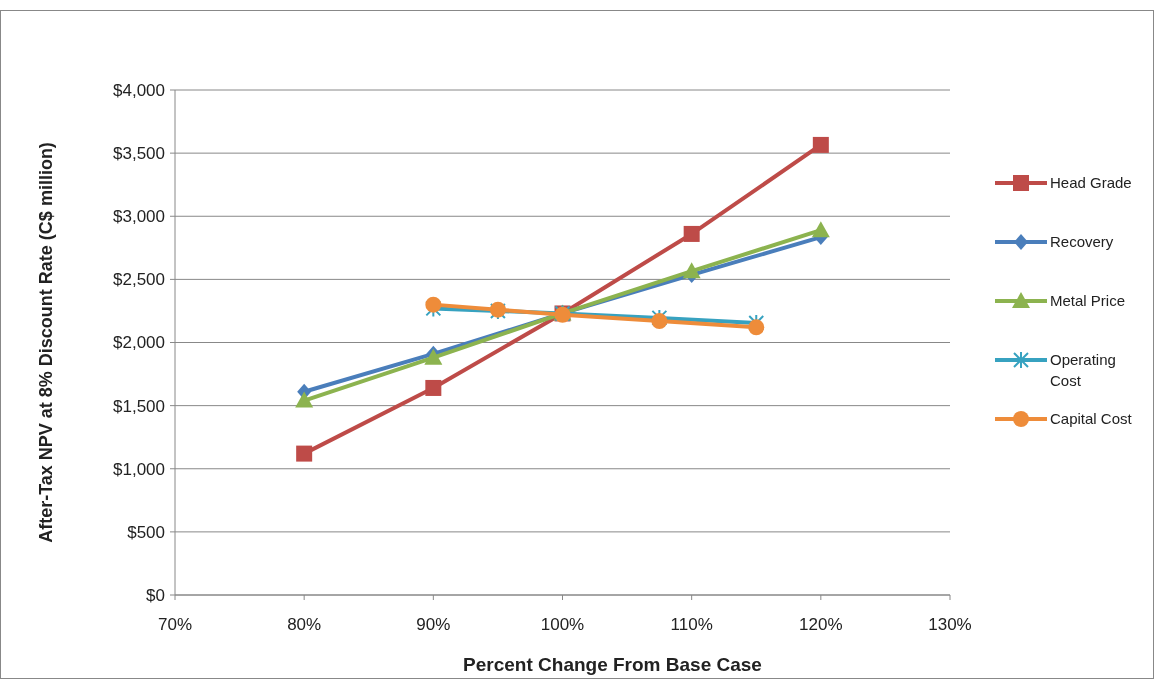  Describe the element at coordinates (139, 406) in the screenshot. I see `y-tick-label: $1,500` at that location.